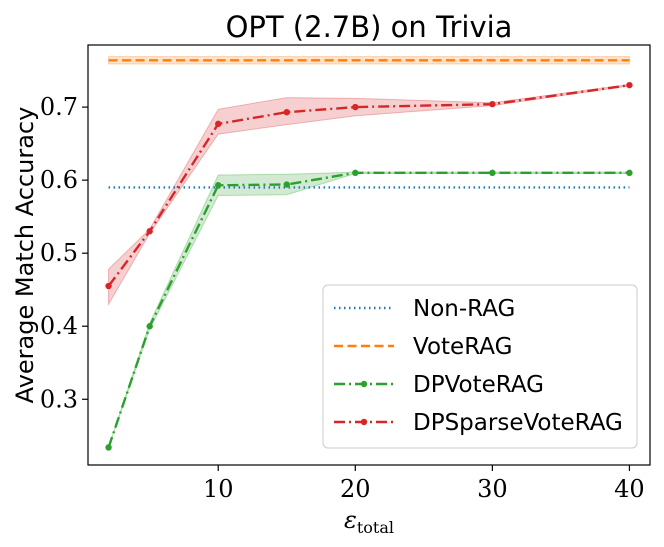 The image size is (664, 547). What do you see at coordinates (462, 347) in the screenshot?
I see `legend-label-voterag: VoteRAG` at bounding box center [462, 347].